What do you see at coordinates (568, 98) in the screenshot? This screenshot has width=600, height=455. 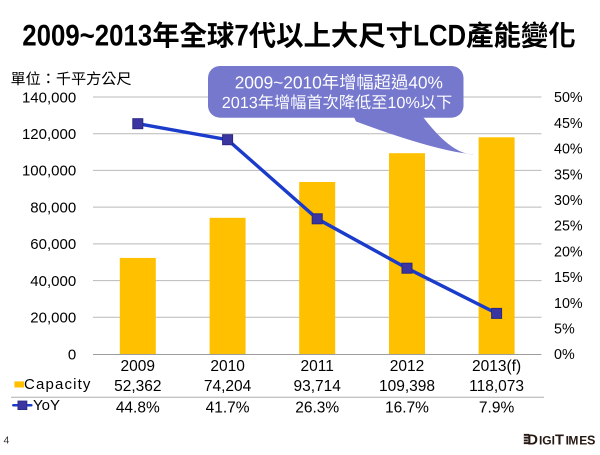 I see `svg-text: 50%` at bounding box center [568, 98].